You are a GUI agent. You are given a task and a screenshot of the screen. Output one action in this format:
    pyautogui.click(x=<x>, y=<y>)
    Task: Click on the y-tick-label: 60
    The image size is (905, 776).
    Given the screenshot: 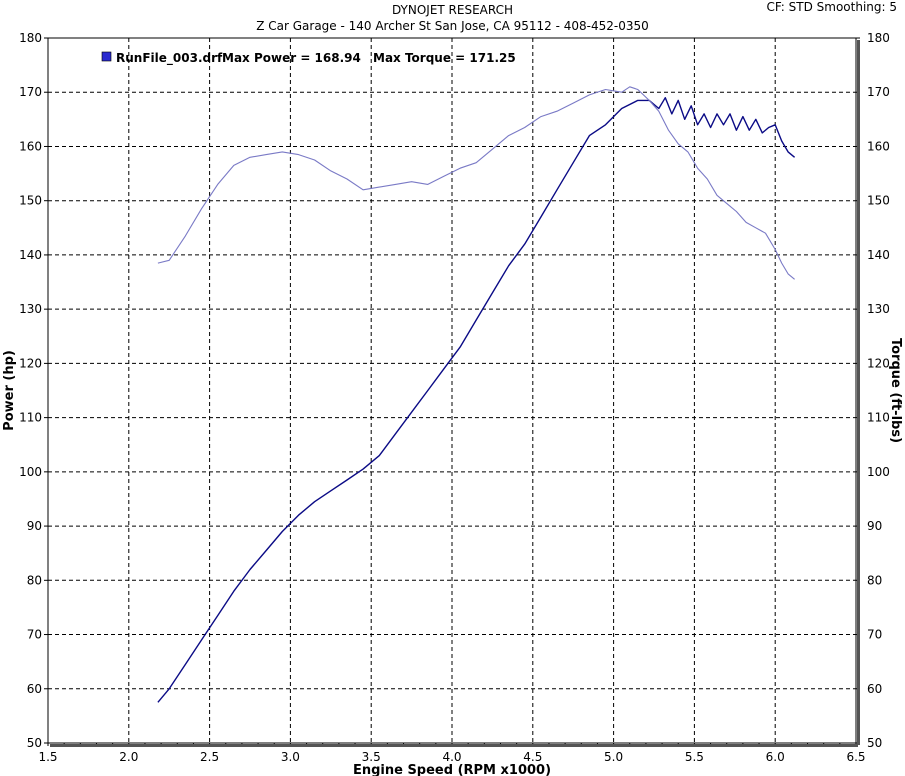 What is the action you would take?
    pyautogui.click(x=34, y=689)
    